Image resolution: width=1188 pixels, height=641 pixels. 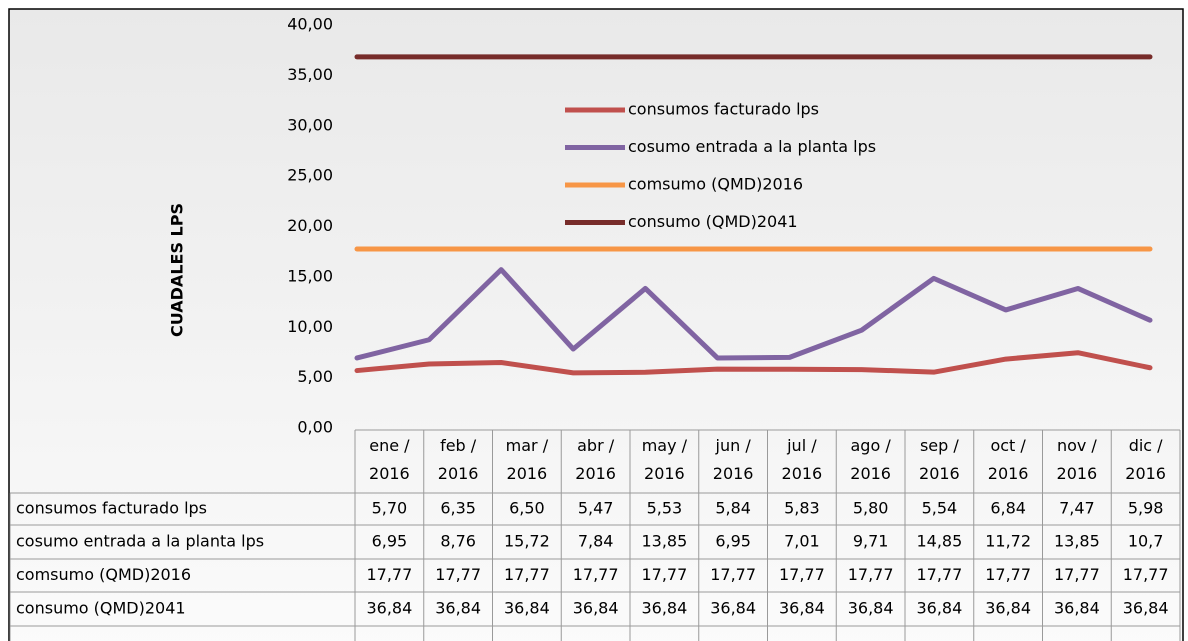 I want to click on x-tick-label-line: mar /, so click(x=527, y=445).